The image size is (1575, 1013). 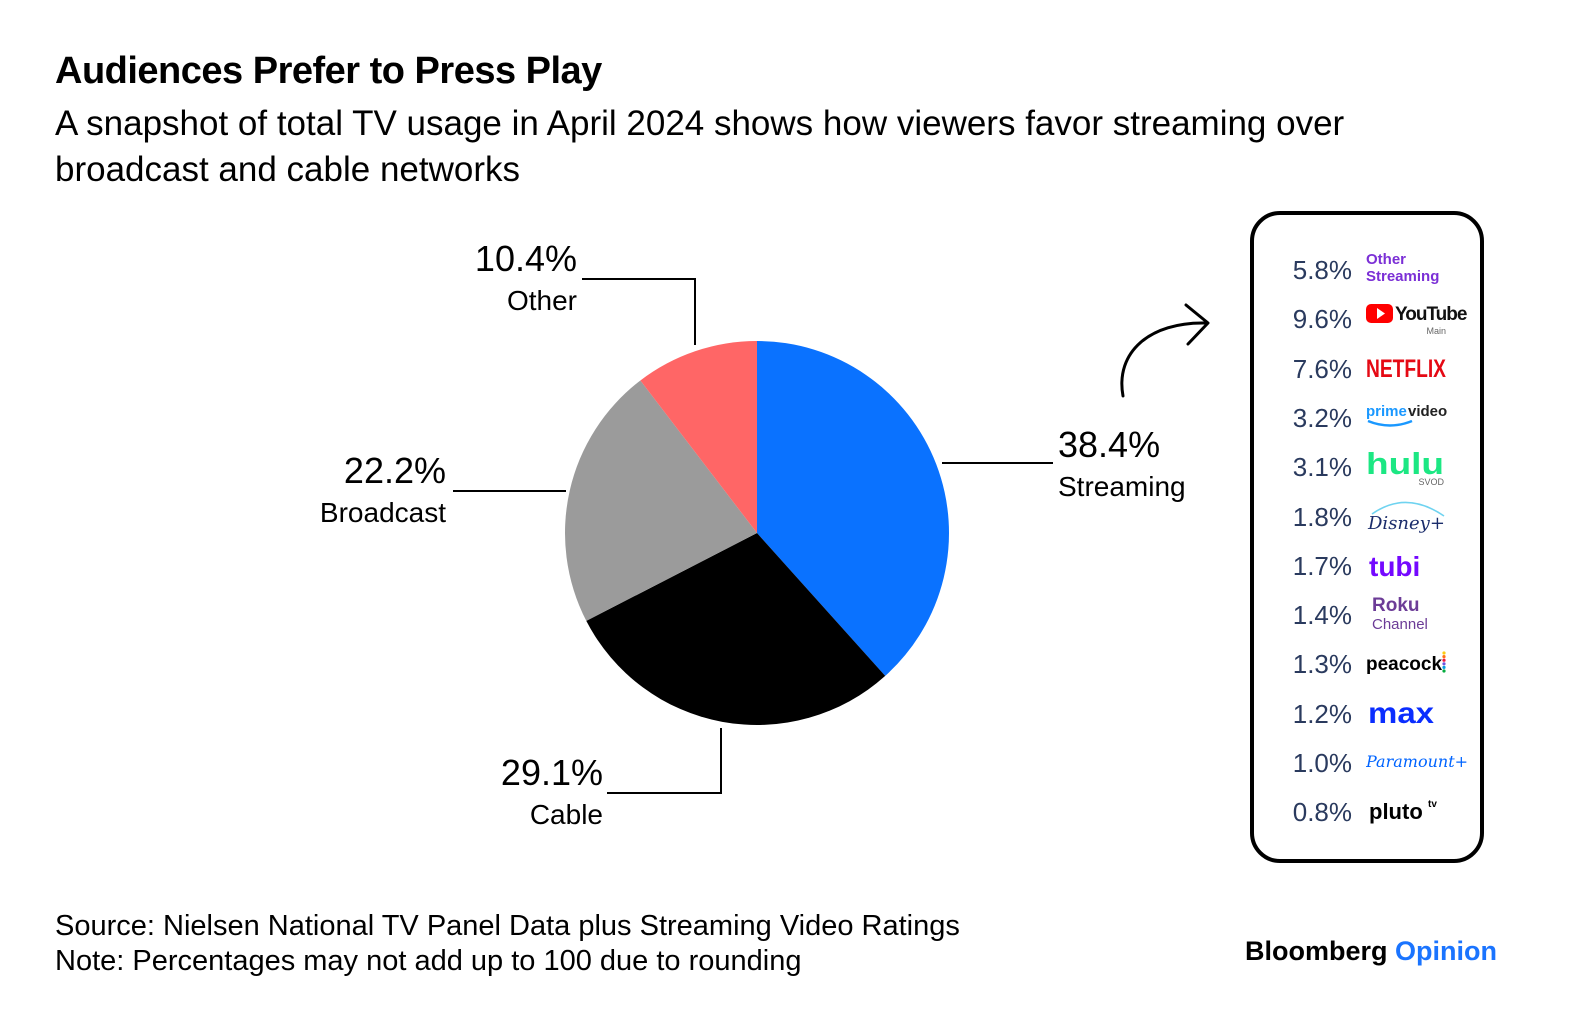 What do you see at coordinates (1446, 951) in the screenshot?
I see `brand-suffix: Opinion` at bounding box center [1446, 951].